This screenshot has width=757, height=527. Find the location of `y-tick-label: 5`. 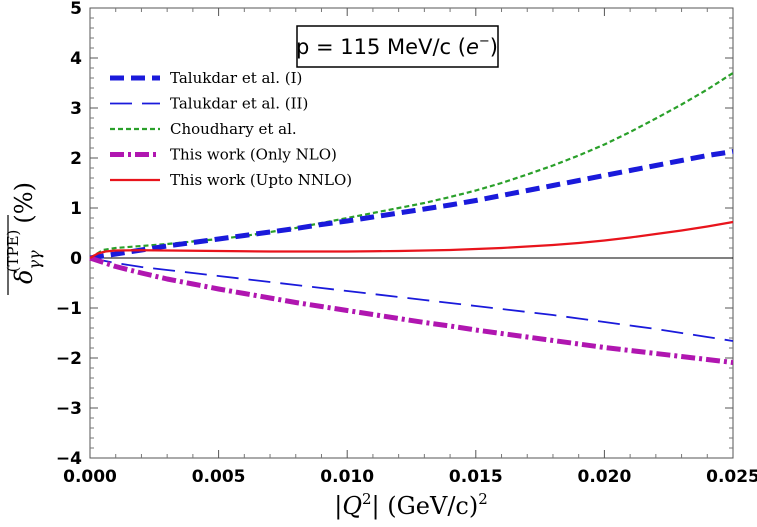

y-tick-label: 5 is located at coordinates (76, 9).